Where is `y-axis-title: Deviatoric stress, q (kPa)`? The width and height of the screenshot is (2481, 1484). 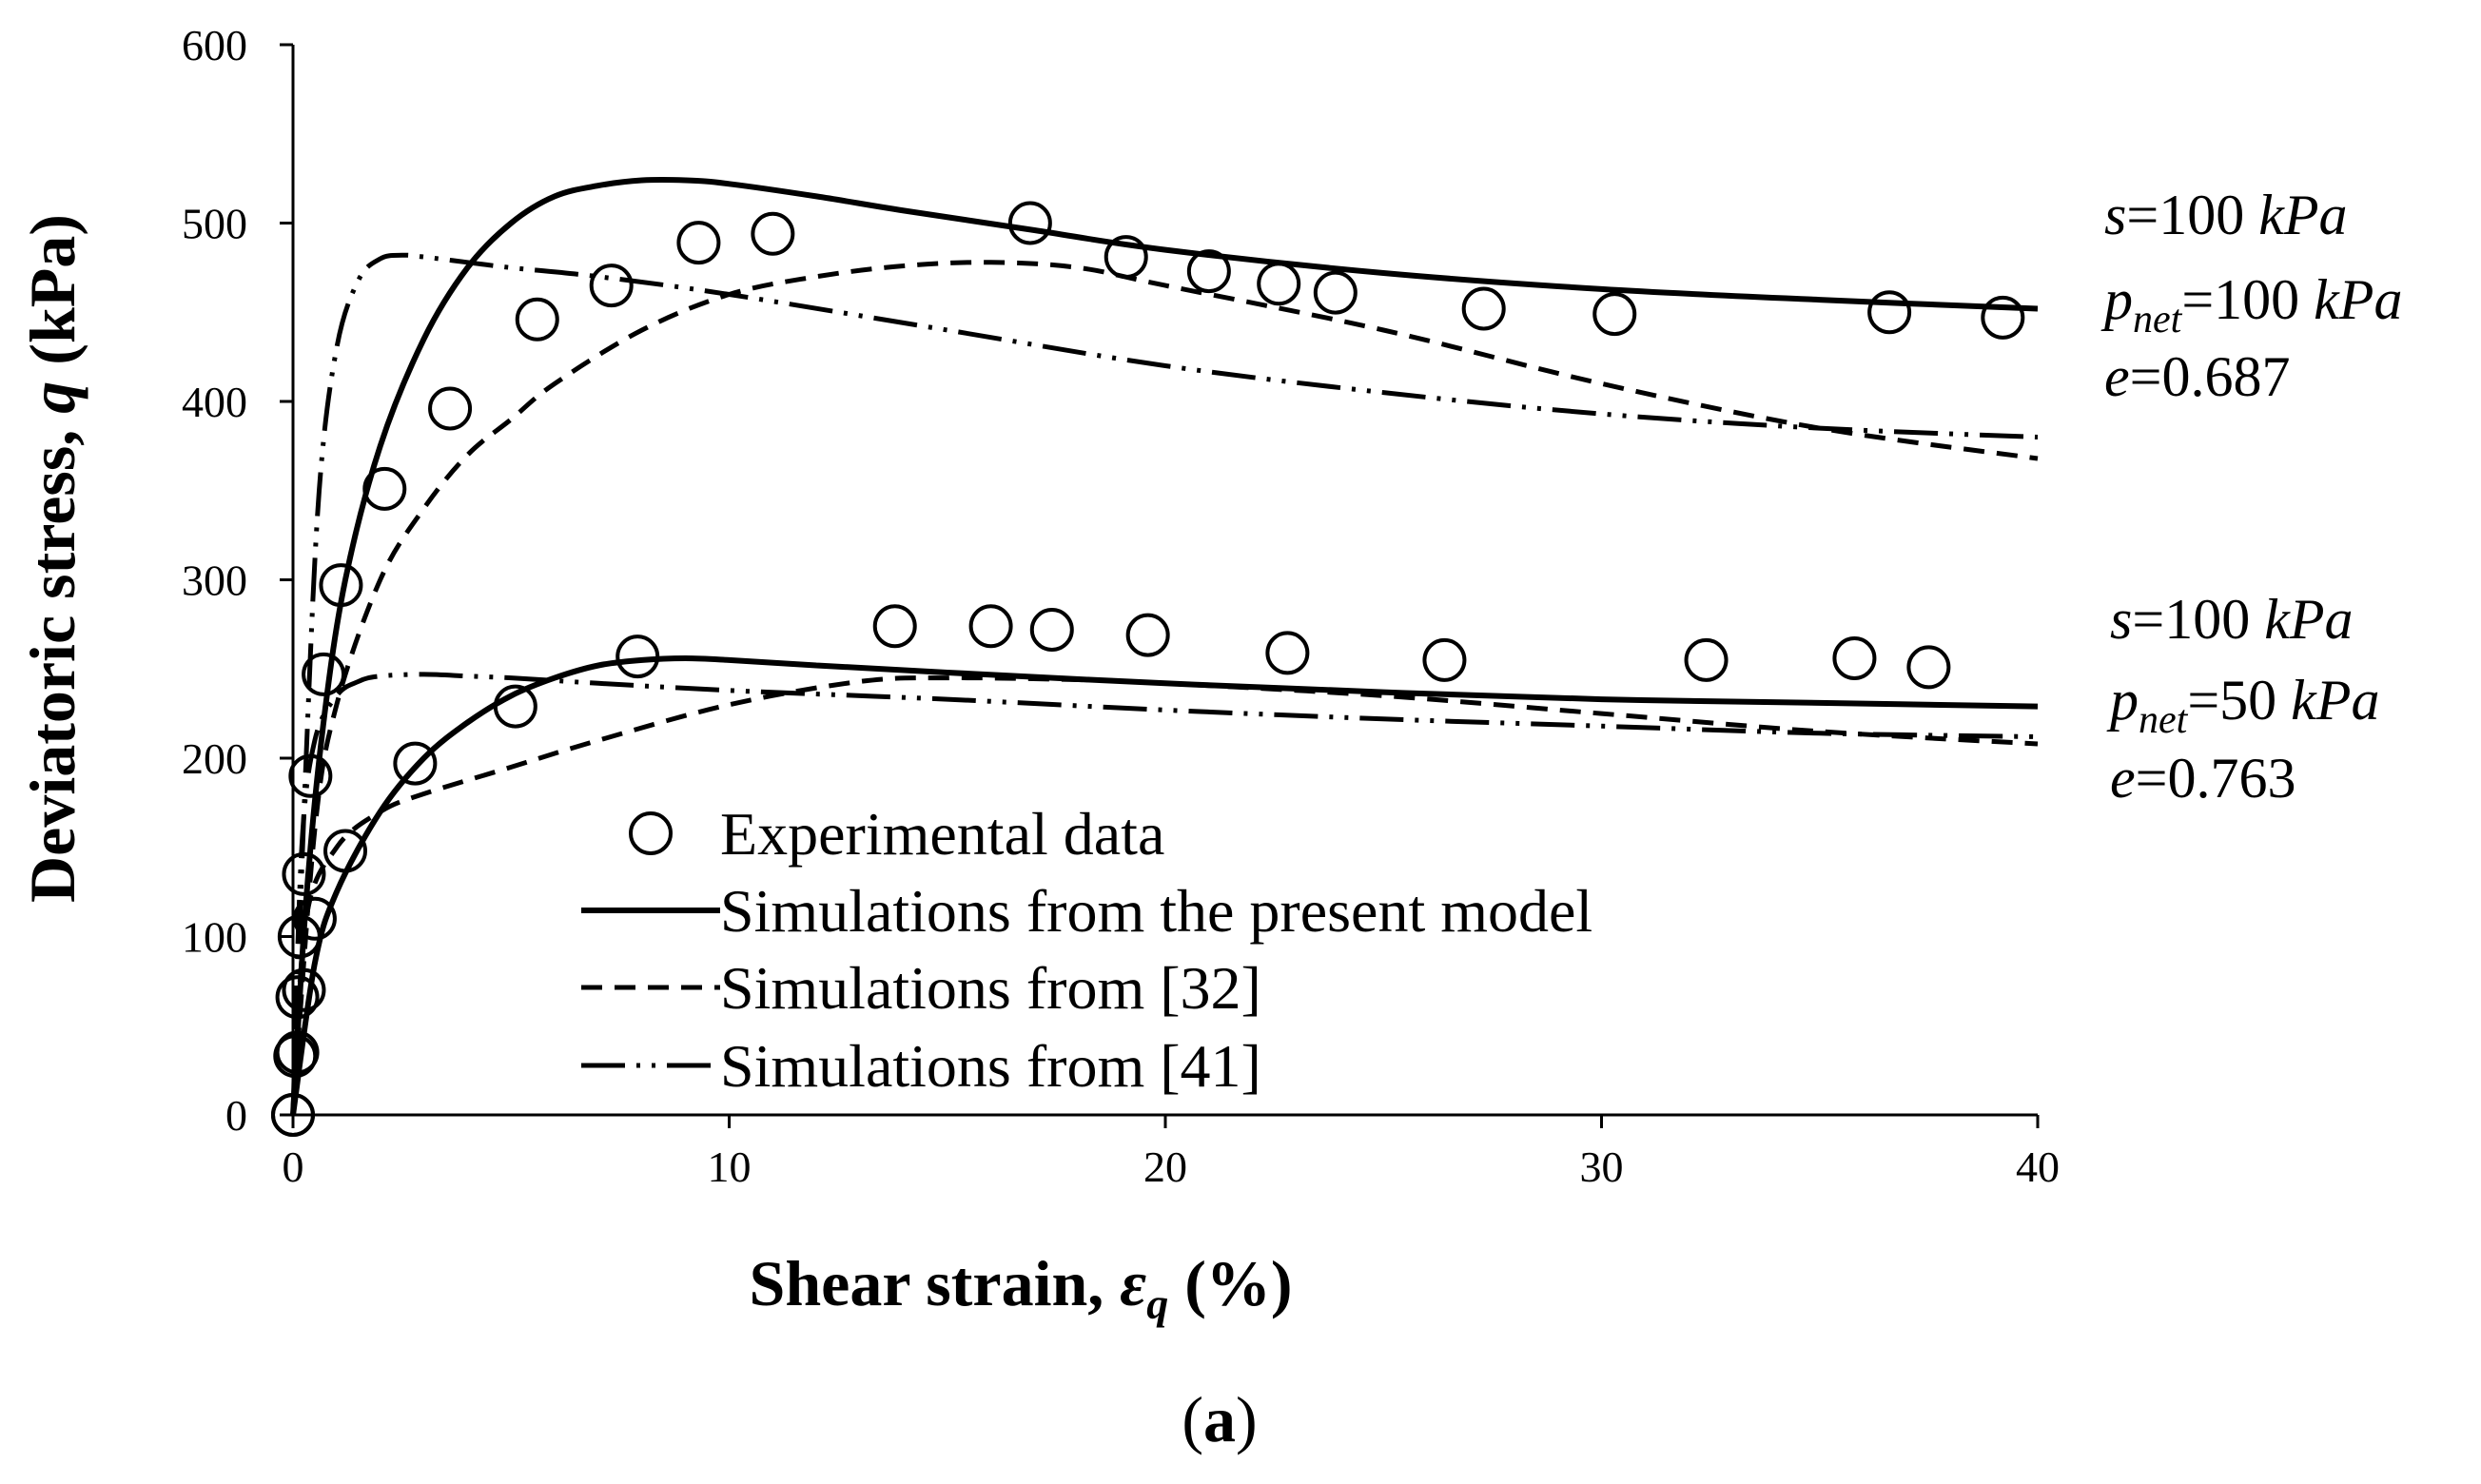 y-axis-title: Deviatoric stress, q (kPa) is located at coordinates (52, 558).